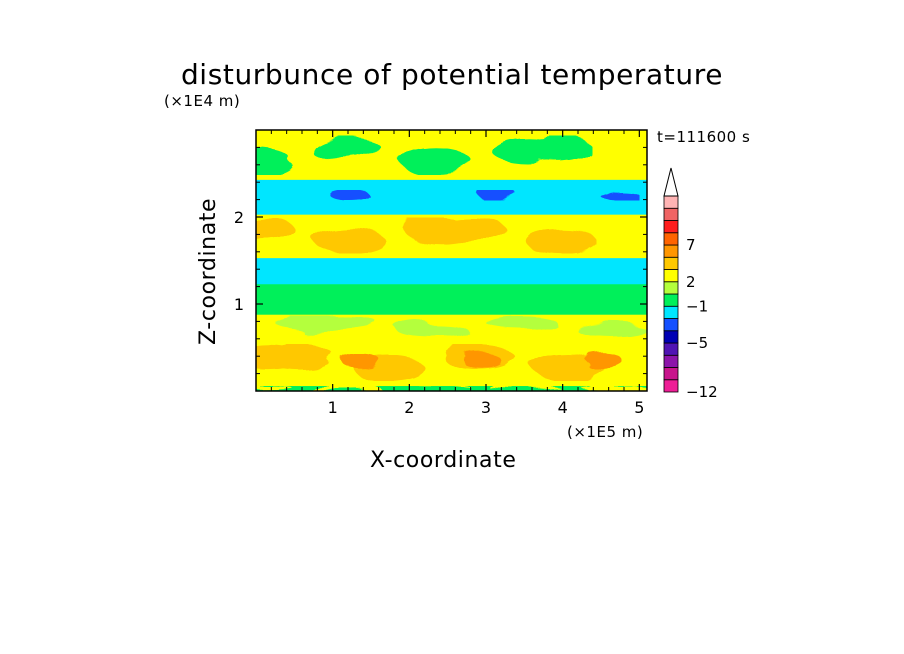 This screenshot has width=904, height=654. Describe the element at coordinates (443, 460) in the screenshot. I see `x-axis-label: X-coordinate` at that location.